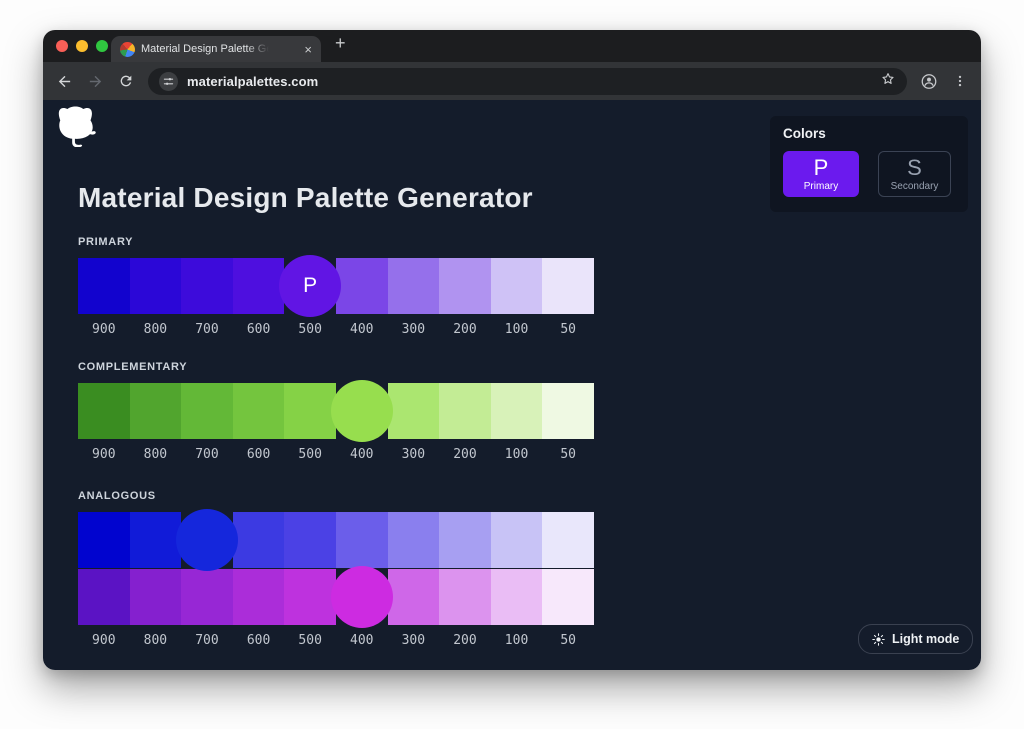  What do you see at coordinates (527, 81) in the screenshot?
I see `url-bar: materialpalettes.com` at bounding box center [527, 81].